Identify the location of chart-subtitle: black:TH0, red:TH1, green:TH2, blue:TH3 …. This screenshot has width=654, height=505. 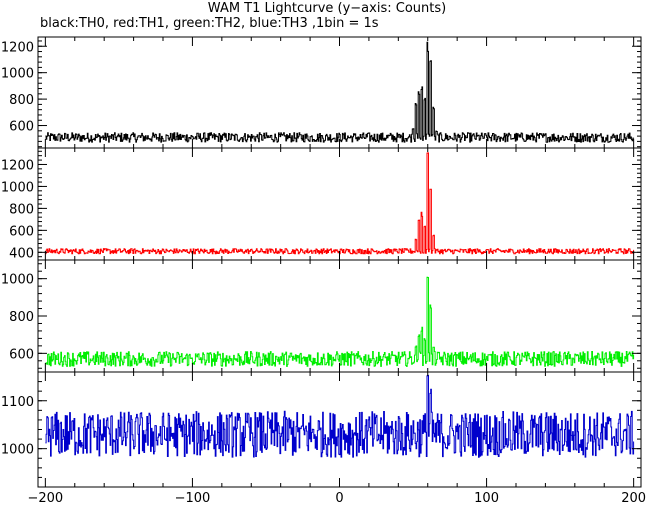
(209, 23).